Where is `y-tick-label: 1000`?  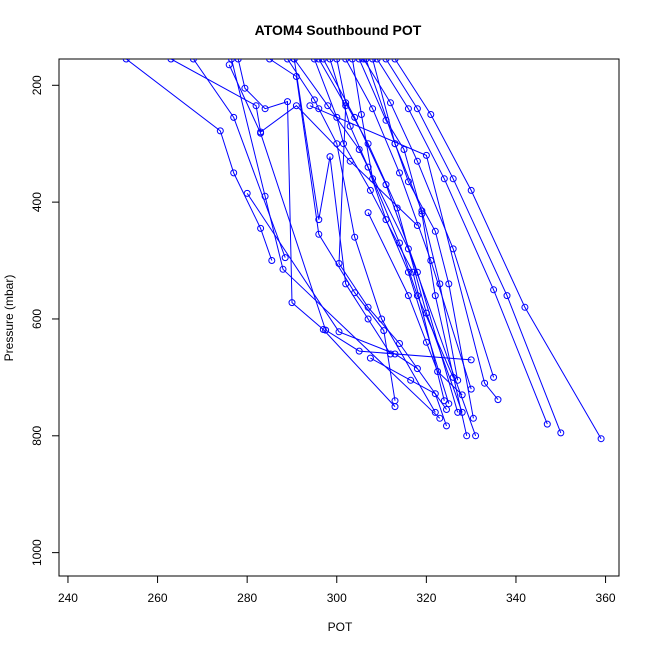
y-tick-label: 1000 is located at coordinates (37, 552).